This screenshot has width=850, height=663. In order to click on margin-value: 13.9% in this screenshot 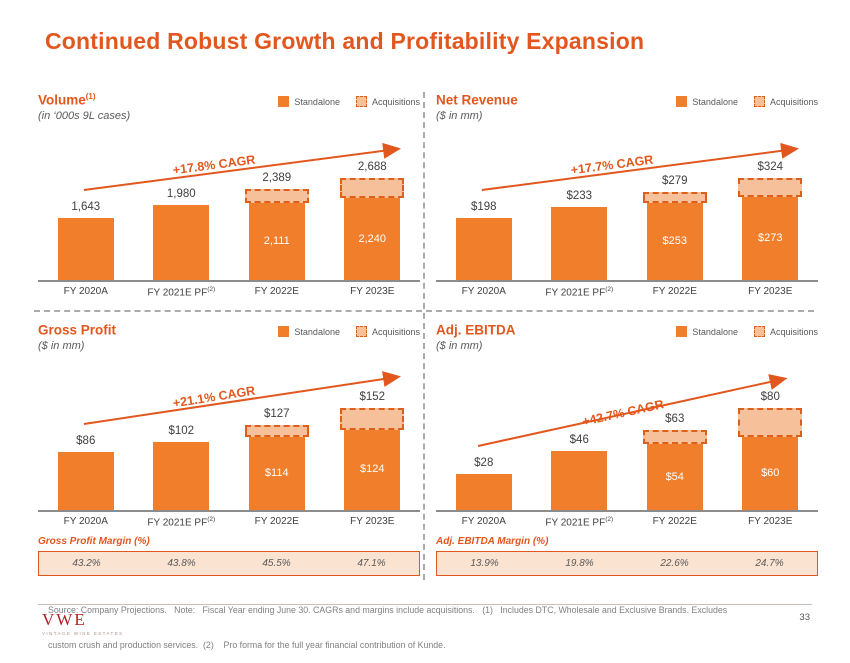, I will do `click(484, 564)`.